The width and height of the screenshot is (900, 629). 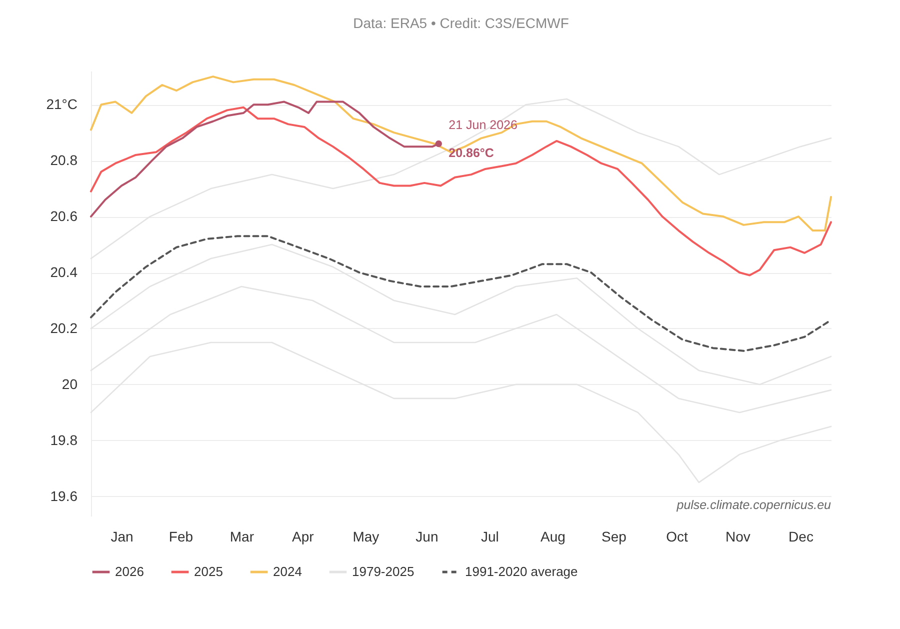 I want to click on annotation: 20.86°C, so click(x=471, y=153).